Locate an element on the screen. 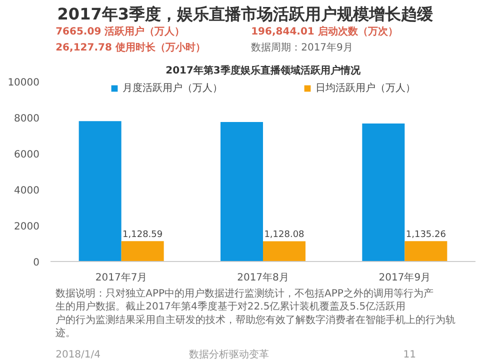 This screenshot has height=362, width=500. data-label: 1,135.26 is located at coordinates (426, 235).